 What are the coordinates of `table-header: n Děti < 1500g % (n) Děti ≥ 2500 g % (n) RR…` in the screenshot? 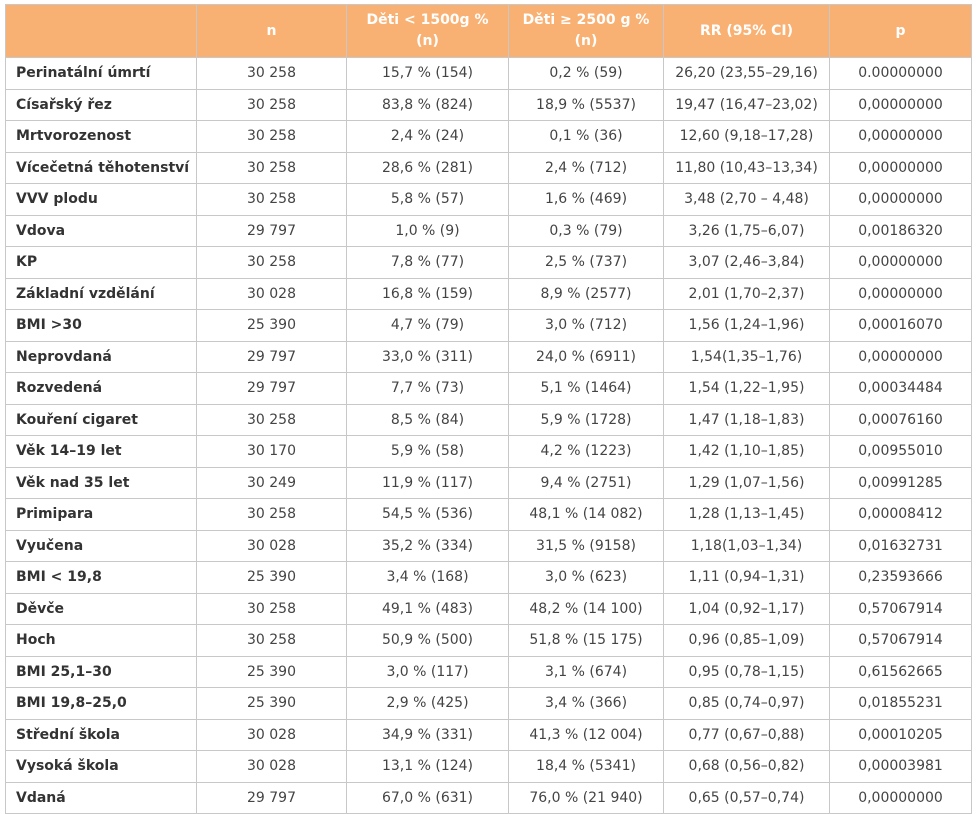 It's located at (488, 31).